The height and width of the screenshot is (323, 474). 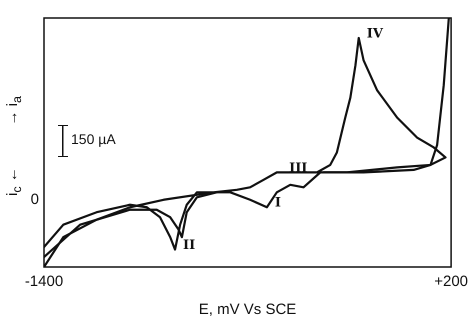 I want to click on text: 0, so click(x=34, y=199).